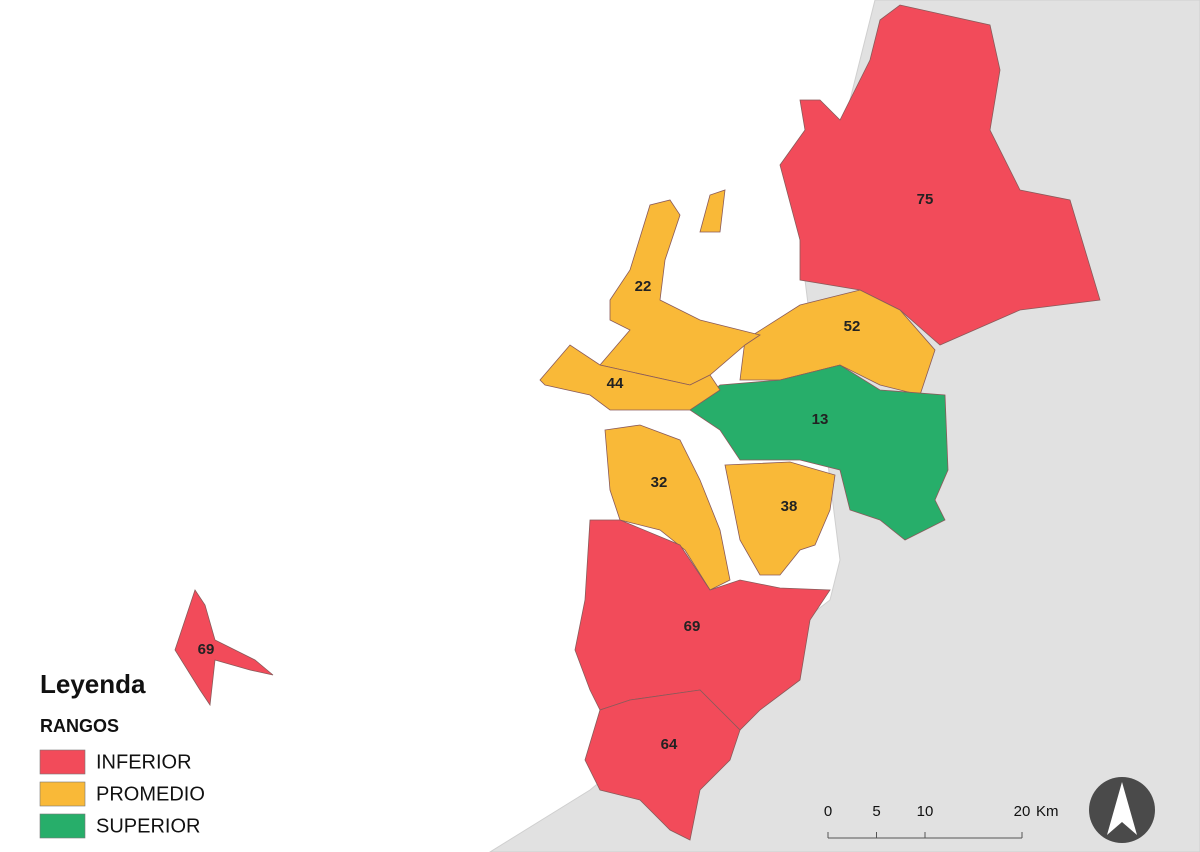 This screenshot has height=852, width=1200. I want to click on region-islet, so click(712, 211).